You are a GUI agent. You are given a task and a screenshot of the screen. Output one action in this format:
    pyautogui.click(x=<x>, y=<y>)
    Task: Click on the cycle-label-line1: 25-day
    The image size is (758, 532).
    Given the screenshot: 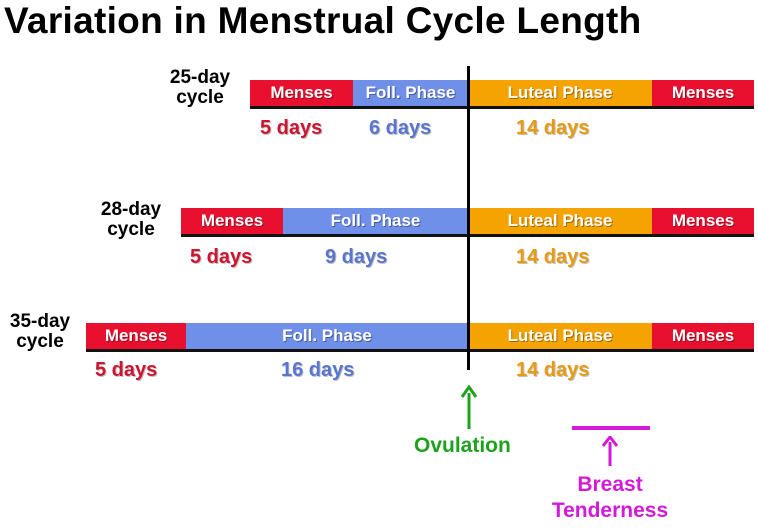 What is the action you would take?
    pyautogui.click(x=200, y=77)
    